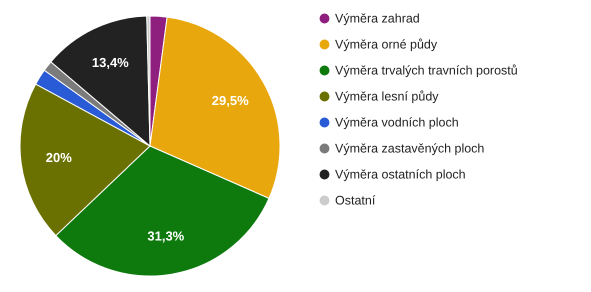  What do you see at coordinates (59, 158) in the screenshot?
I see `data-label: 20%` at bounding box center [59, 158].